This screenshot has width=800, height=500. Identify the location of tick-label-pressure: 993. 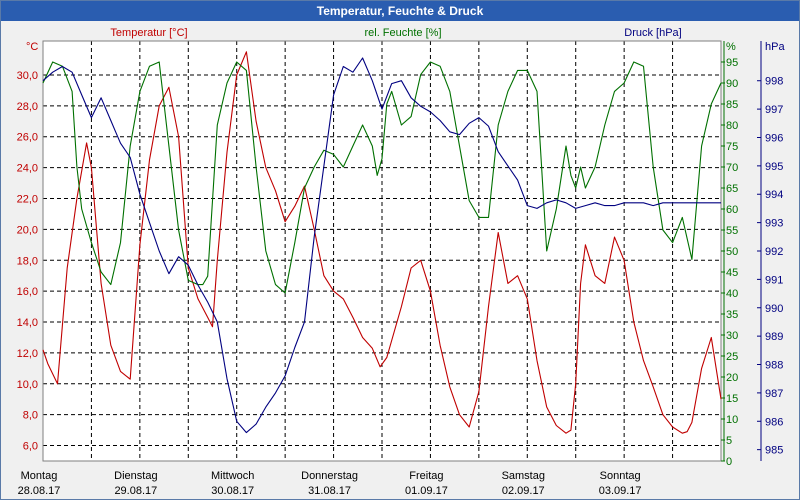
(774, 224).